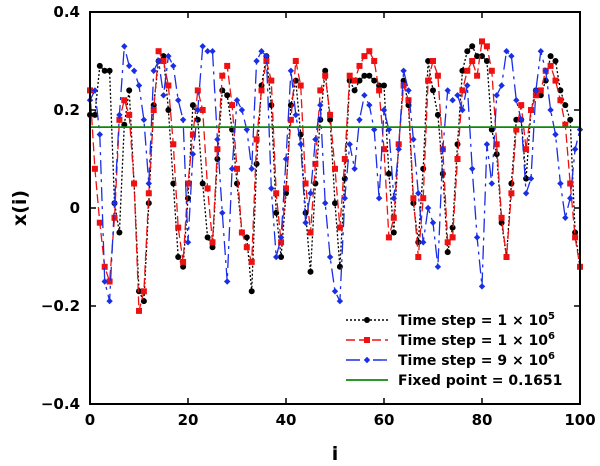 The height and width of the screenshot is (466, 600). Describe the element at coordinates (482, 420) in the screenshot. I see `x-tick-label-80: 80` at that location.